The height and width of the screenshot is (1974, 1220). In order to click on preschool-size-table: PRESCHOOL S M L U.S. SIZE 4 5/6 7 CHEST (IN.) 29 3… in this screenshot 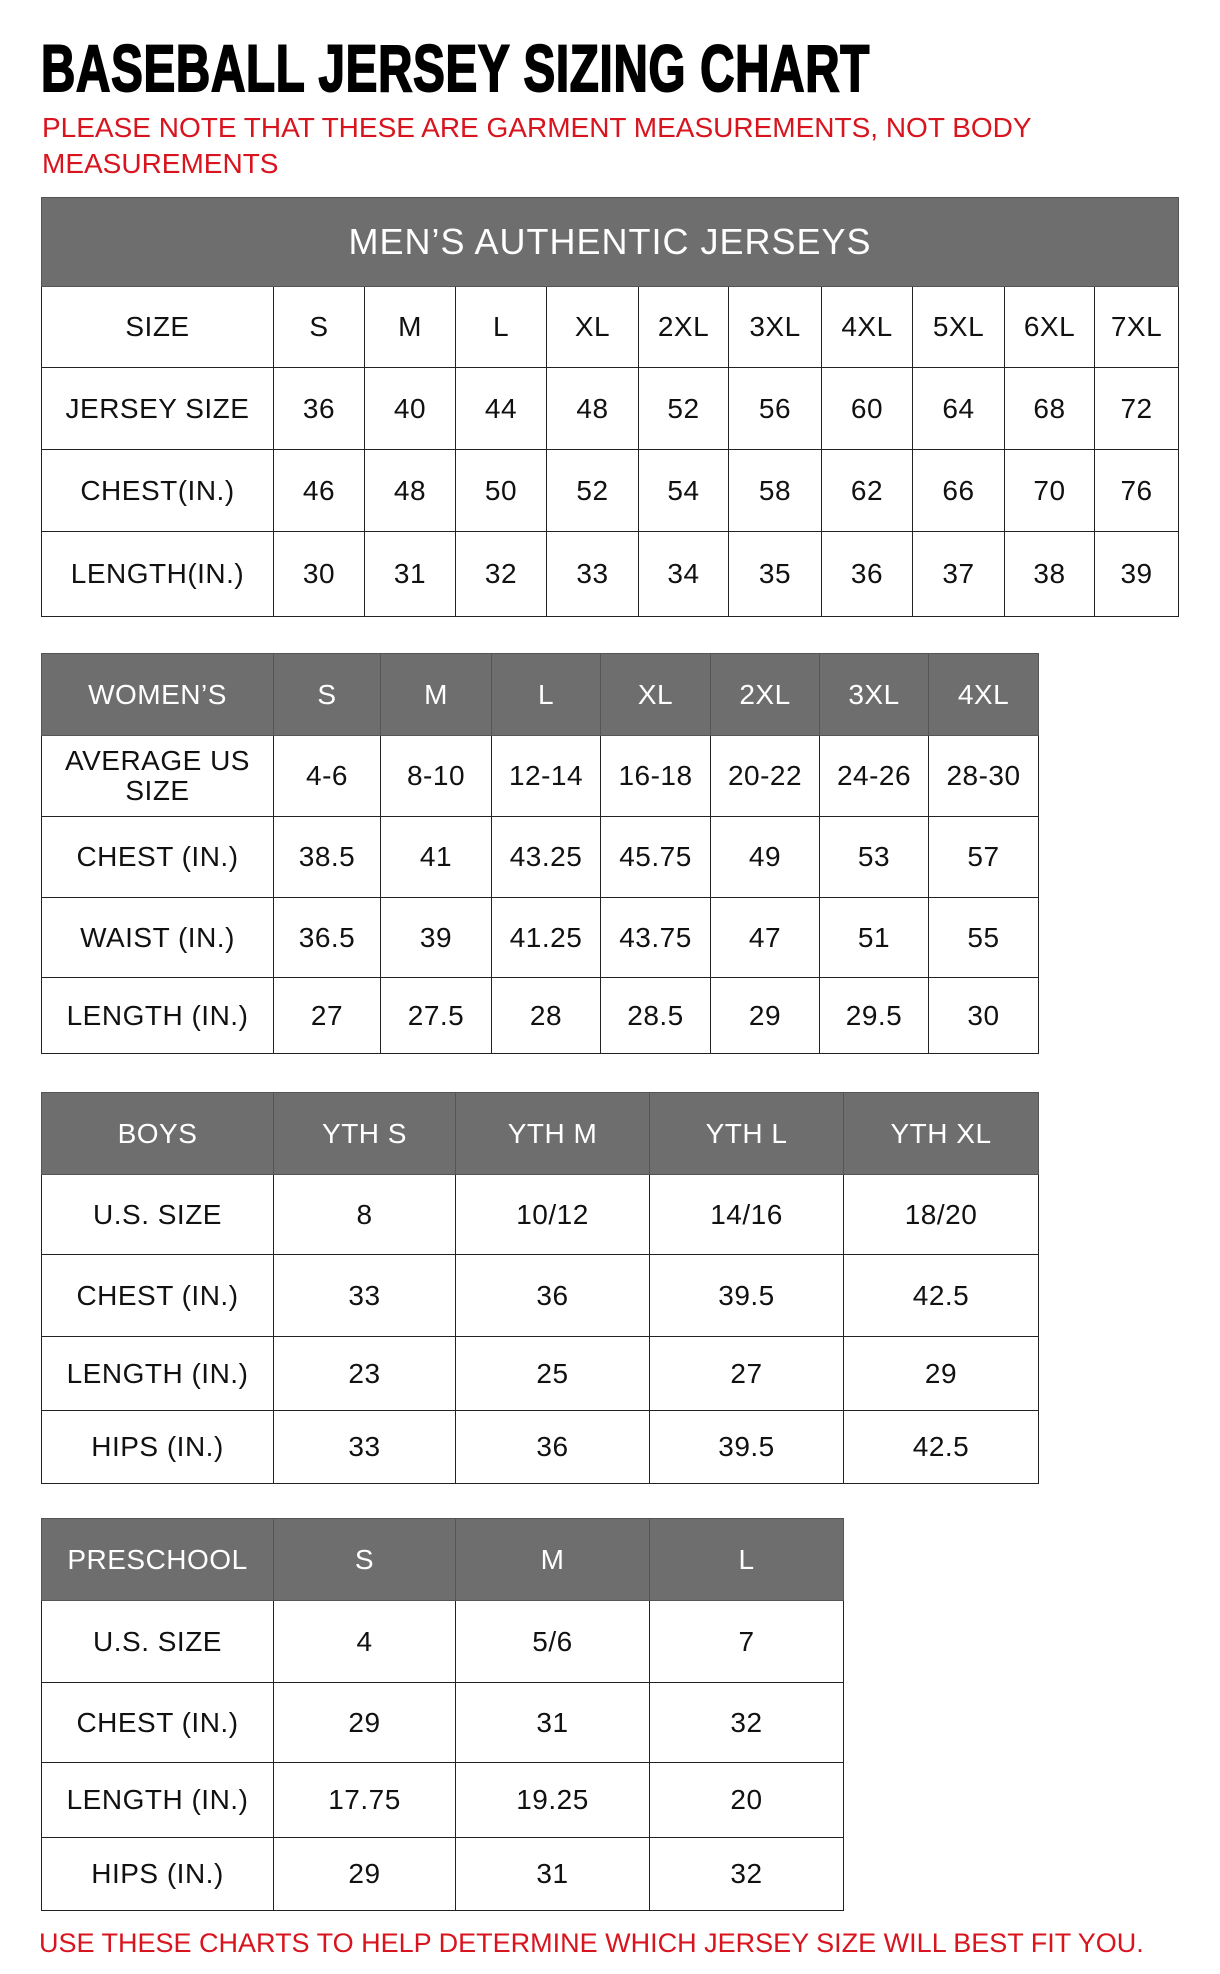, I will do `click(442, 1714)`.